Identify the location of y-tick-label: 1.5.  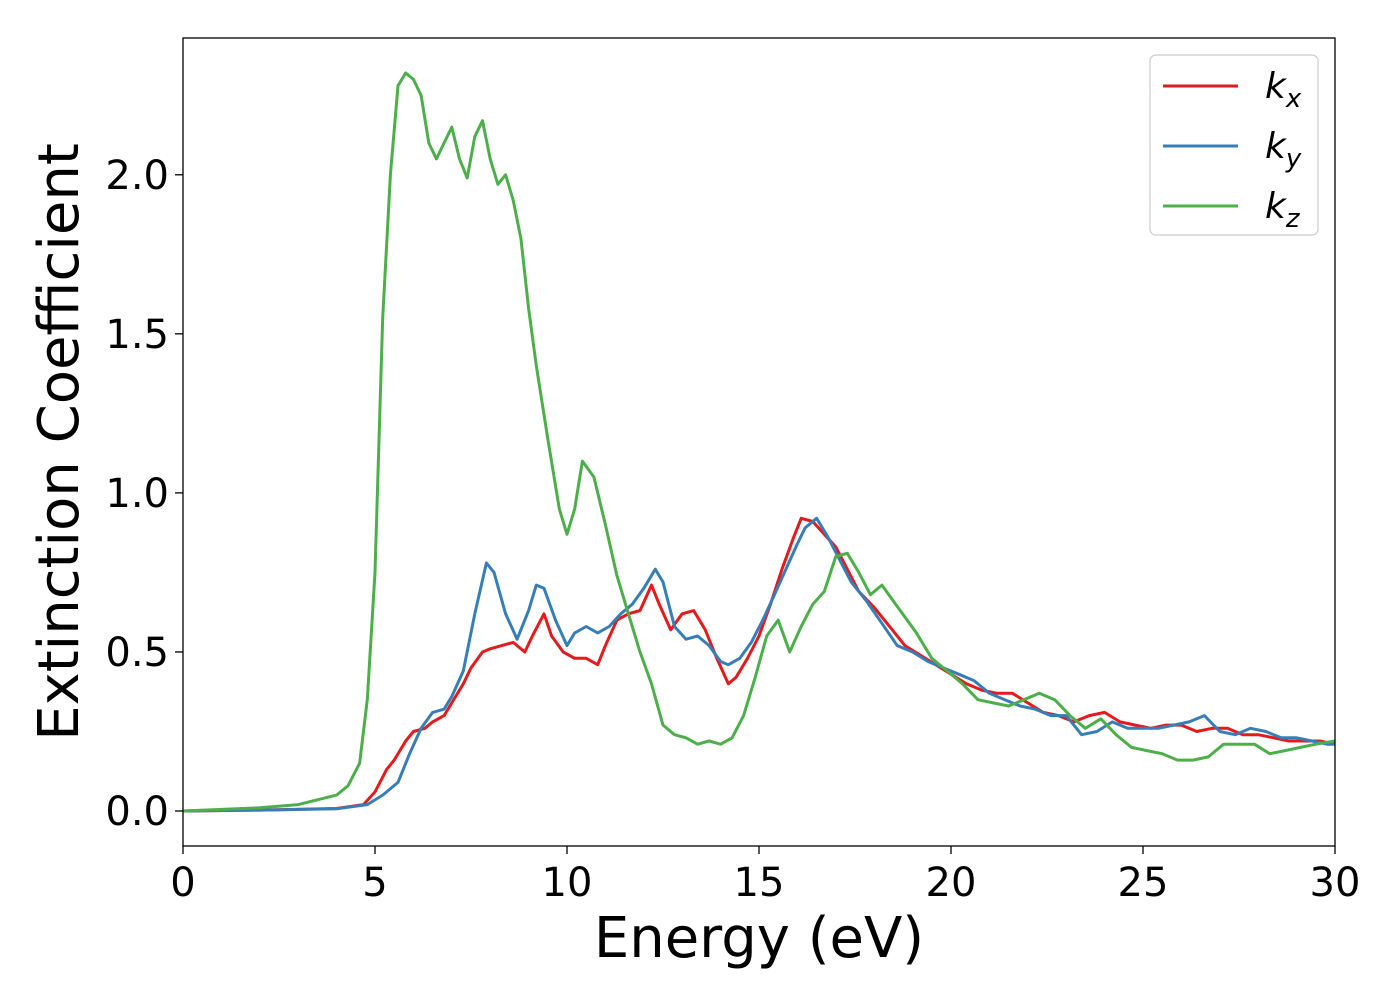
(137, 335).